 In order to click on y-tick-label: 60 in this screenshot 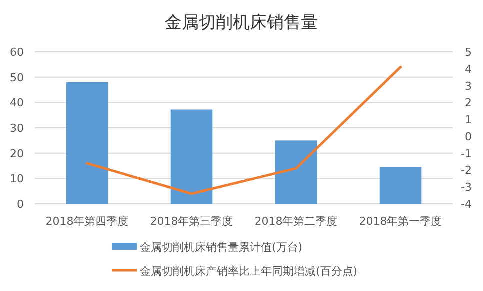, I will do `click(17, 52)`.